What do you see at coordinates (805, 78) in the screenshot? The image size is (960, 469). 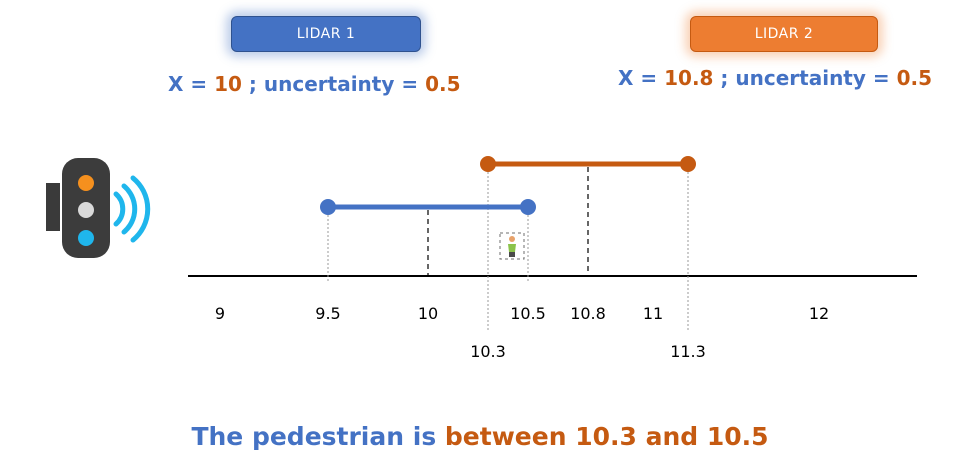 I see `lidar-2-uncertainty-label: ; uncertainty =` at bounding box center [805, 78].